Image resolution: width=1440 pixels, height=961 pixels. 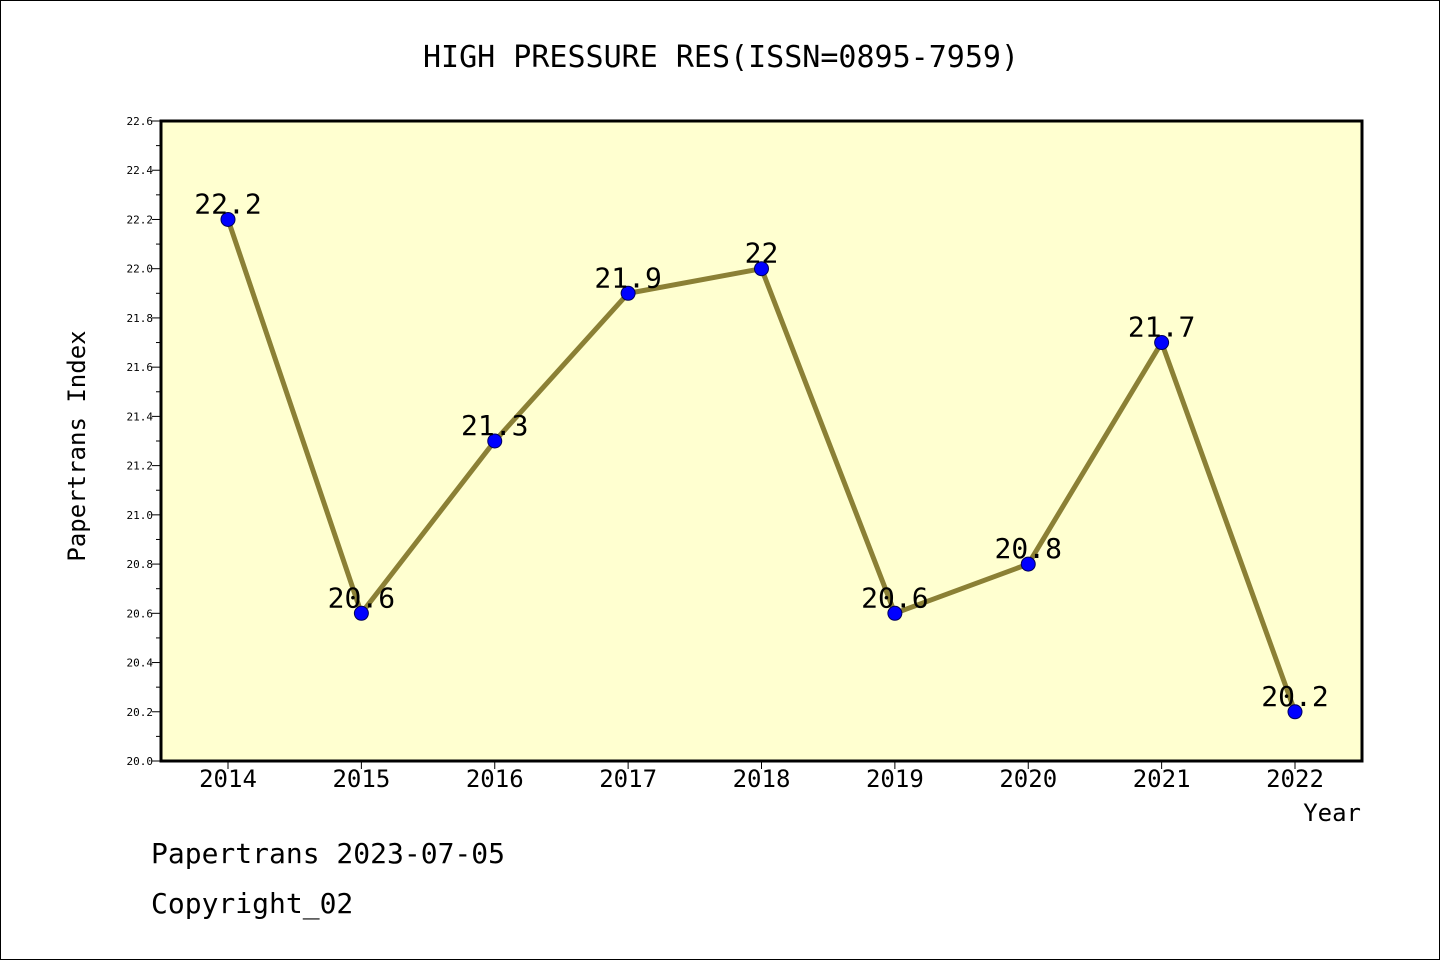 What do you see at coordinates (140, 367) in the screenshot?
I see `y-tick-label: 21.6` at bounding box center [140, 367].